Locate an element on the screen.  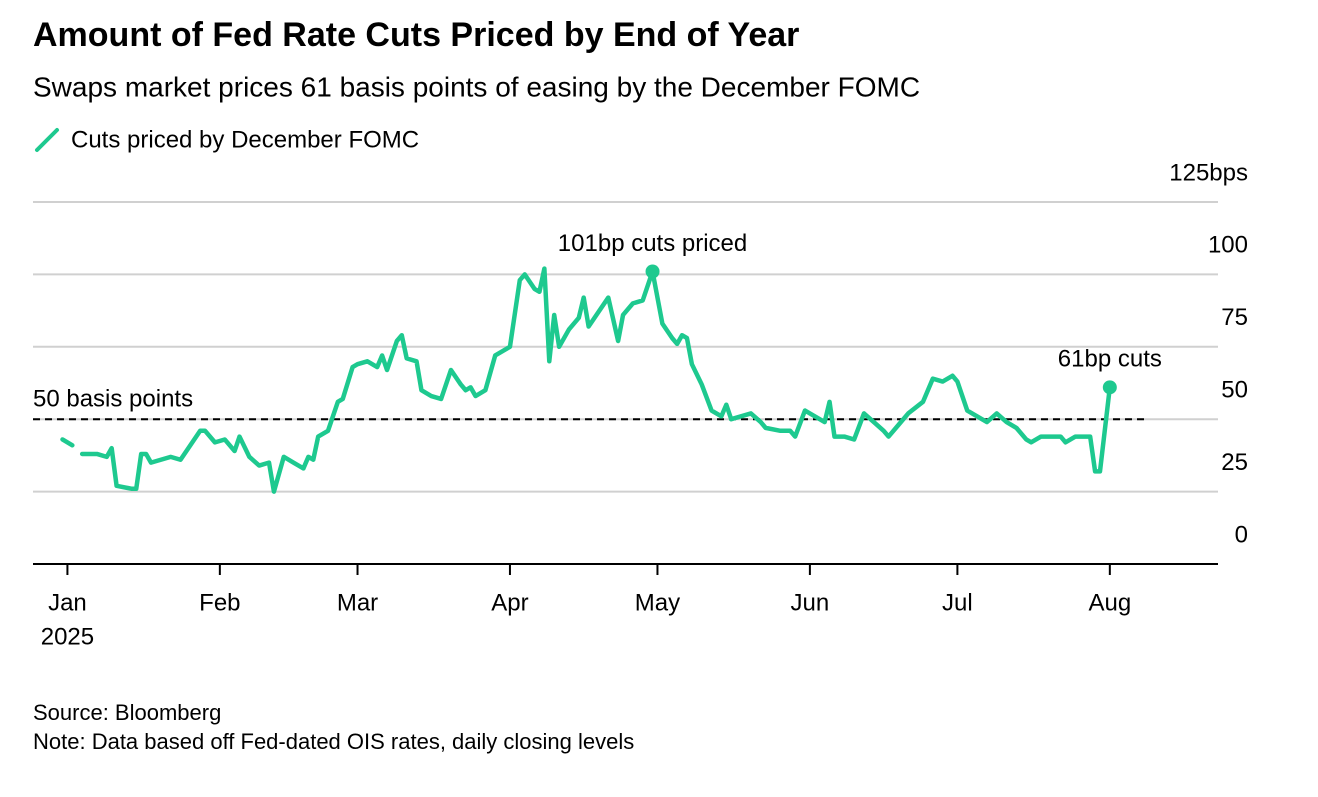
x-tick-label: Jan is located at coordinates (67, 602).